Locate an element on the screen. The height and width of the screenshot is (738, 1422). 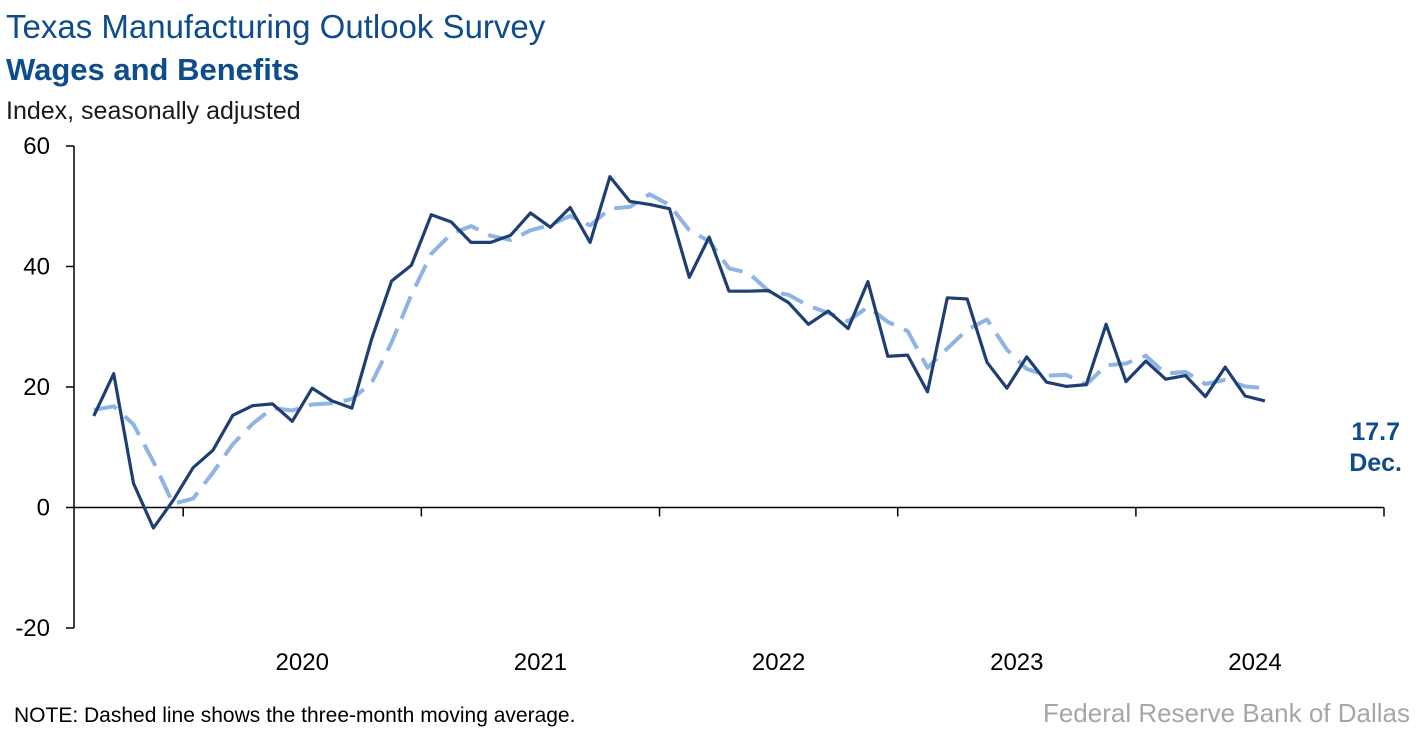
y-tick-label: 40 is located at coordinates (36, 267).